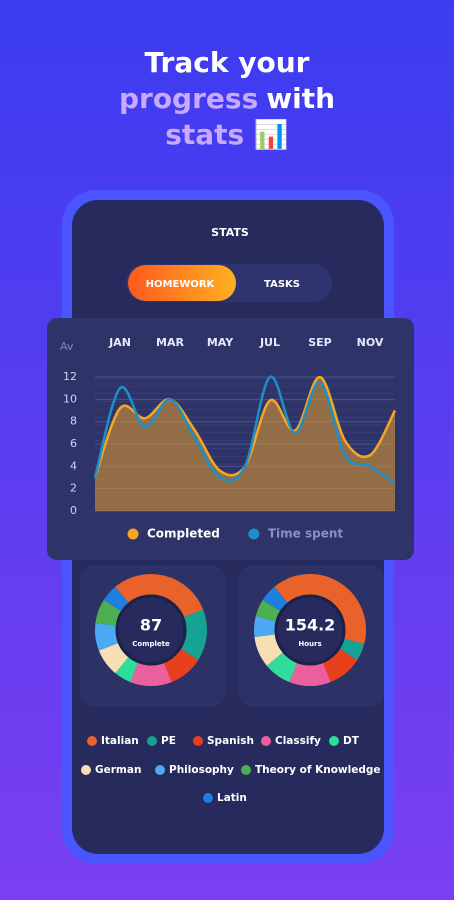 The image size is (454, 900). Describe the element at coordinates (73, 465) in the screenshot. I see `y-tick-label: 4` at that location.